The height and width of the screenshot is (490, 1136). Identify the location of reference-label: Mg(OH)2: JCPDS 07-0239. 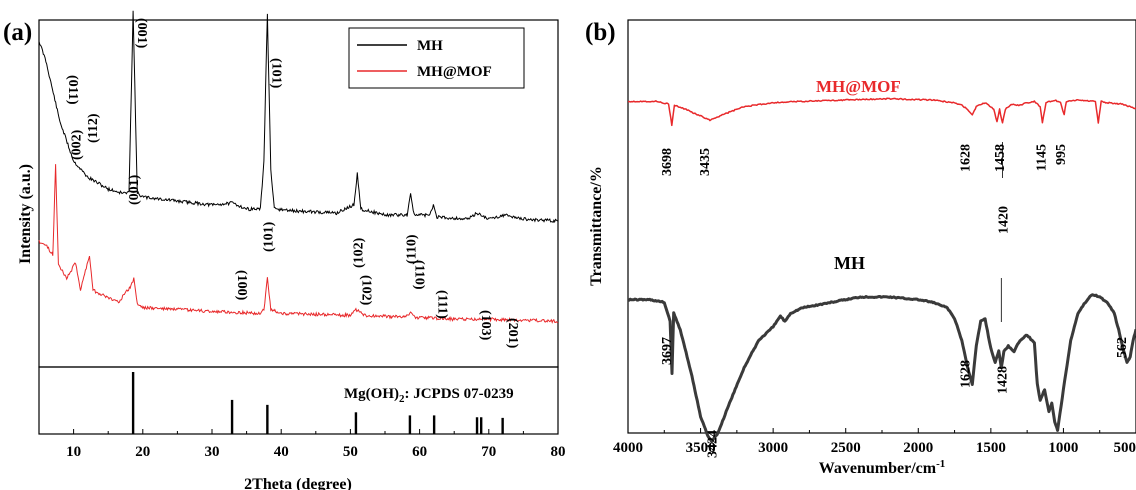
(429, 395).